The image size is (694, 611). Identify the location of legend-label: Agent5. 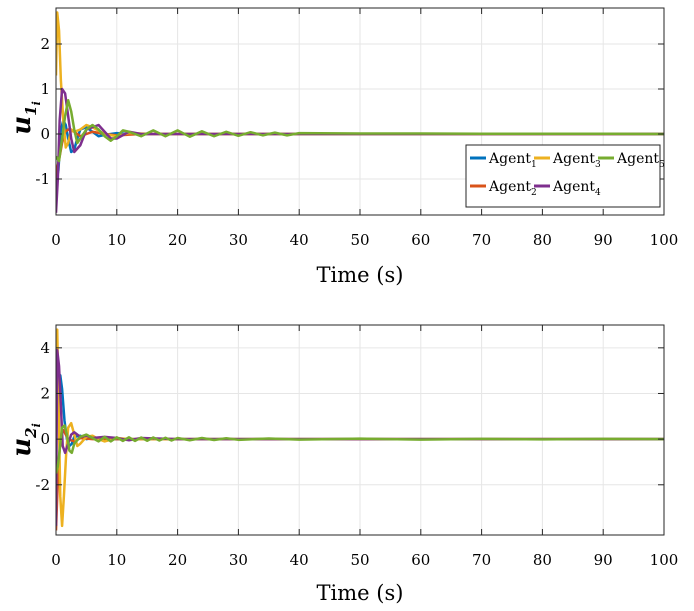
(640, 160).